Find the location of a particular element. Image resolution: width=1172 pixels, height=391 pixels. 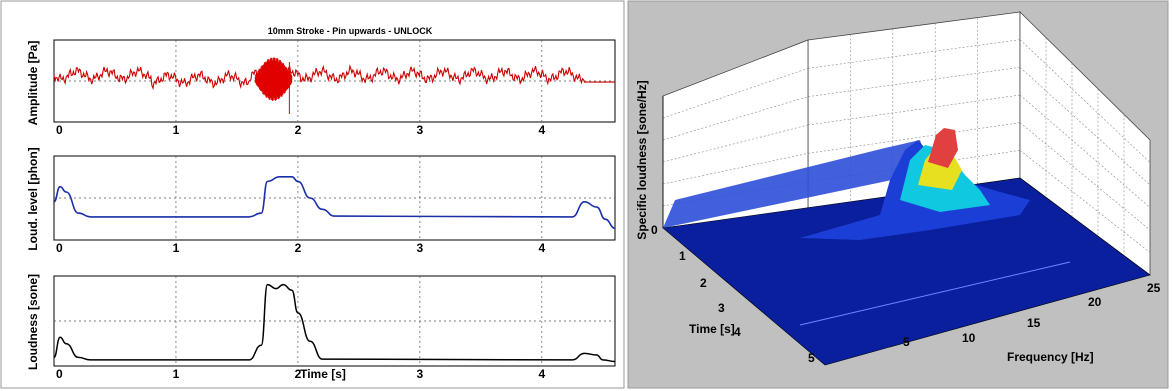

left-title: 10mm Stroke - Pin upwards - UNLOCK is located at coordinates (350, 31).